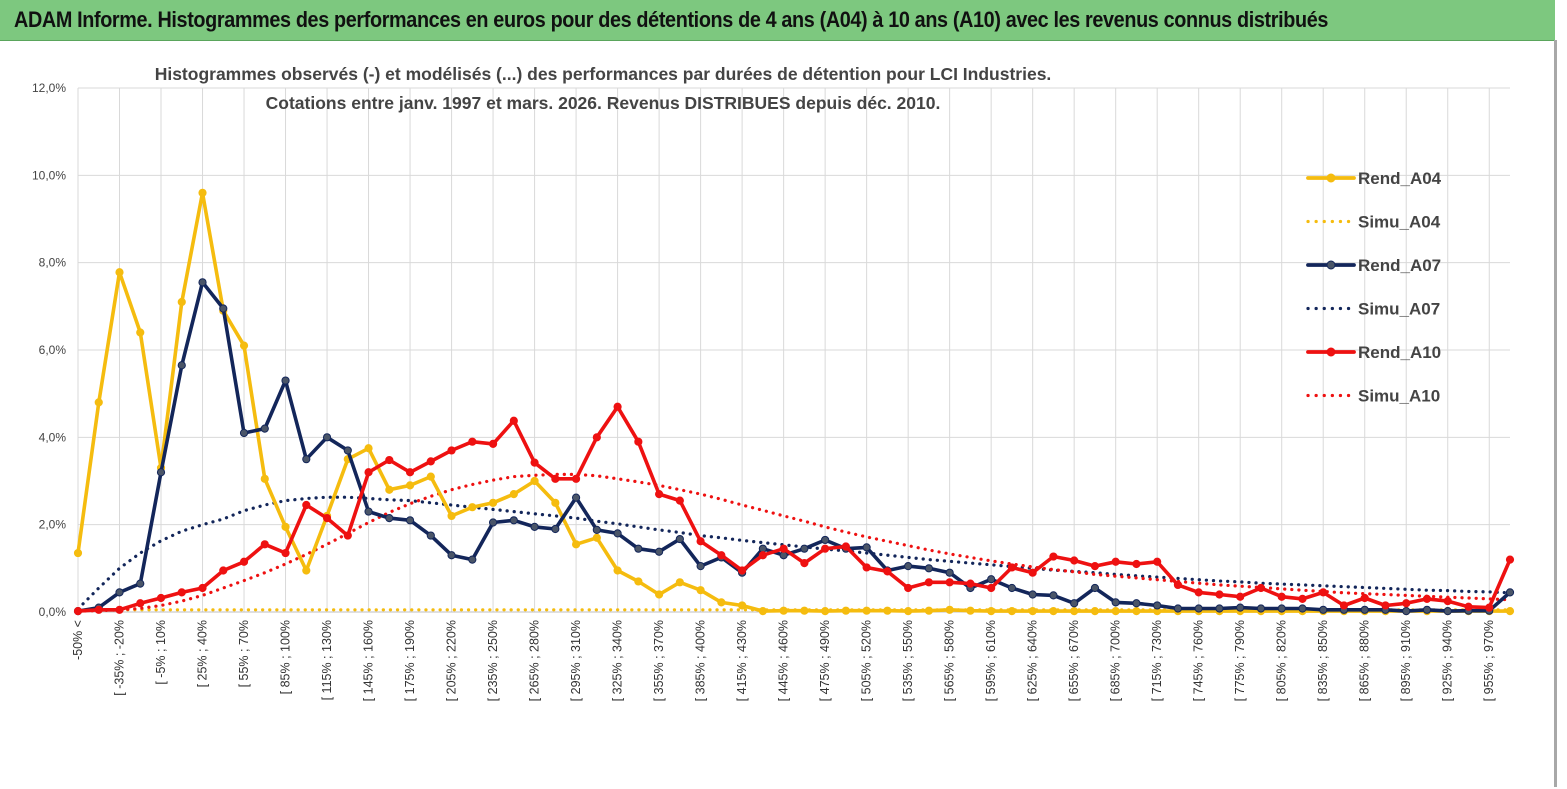 Image resolution: width=1567 pixels, height=789 pixels. Describe the element at coordinates (701, 660) in the screenshot. I see `x-tick-label: [ 385% ; 400%` at that location.